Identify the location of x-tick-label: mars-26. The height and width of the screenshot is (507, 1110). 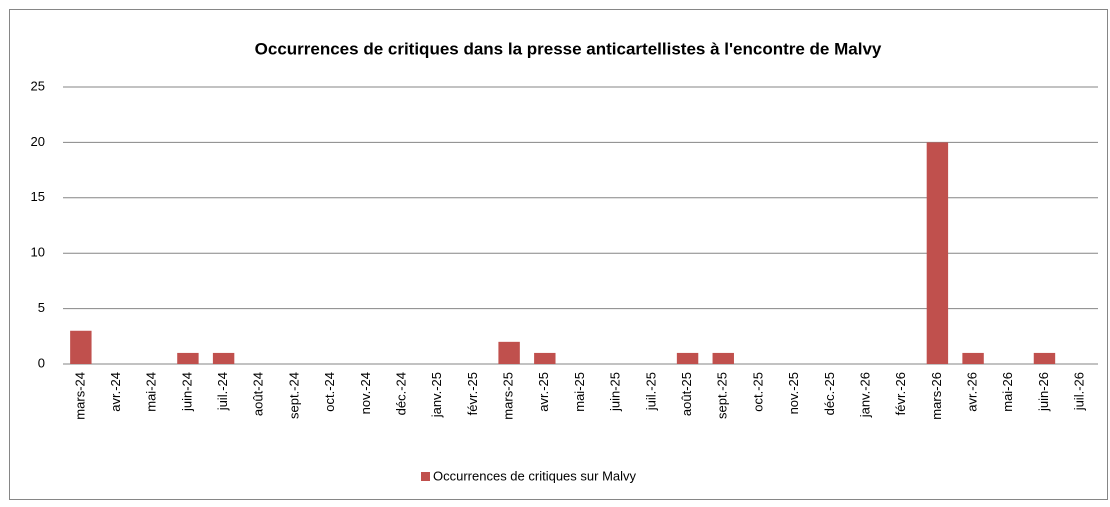
(936, 396).